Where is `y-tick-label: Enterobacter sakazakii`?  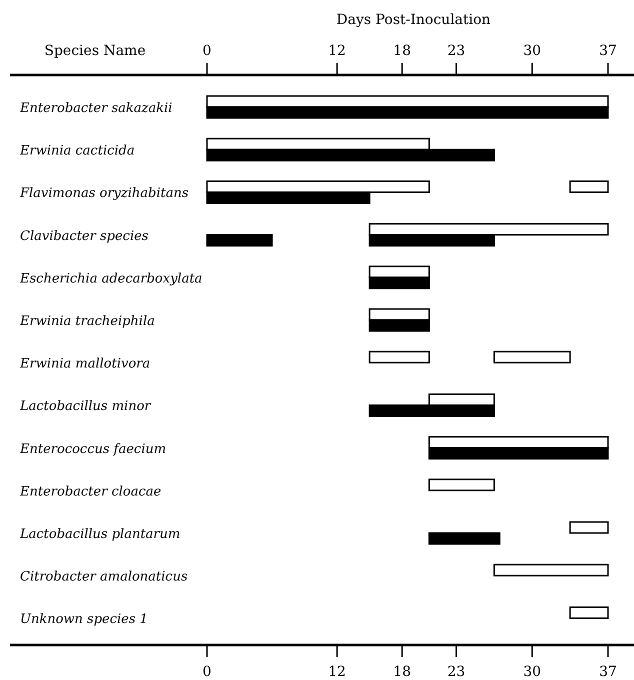
y-tick-label: Enterobacter sakazakii is located at coordinates (95, 108).